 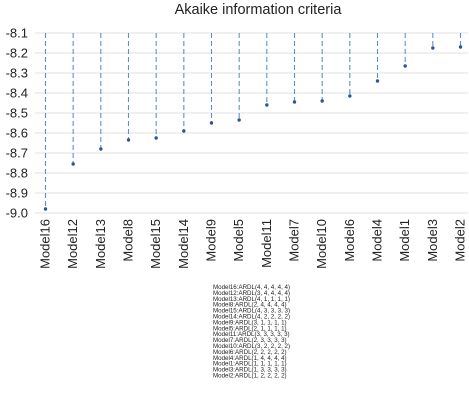 What do you see at coordinates (17, 153) in the screenshot?
I see `y-tick-label: -8.7` at bounding box center [17, 153].